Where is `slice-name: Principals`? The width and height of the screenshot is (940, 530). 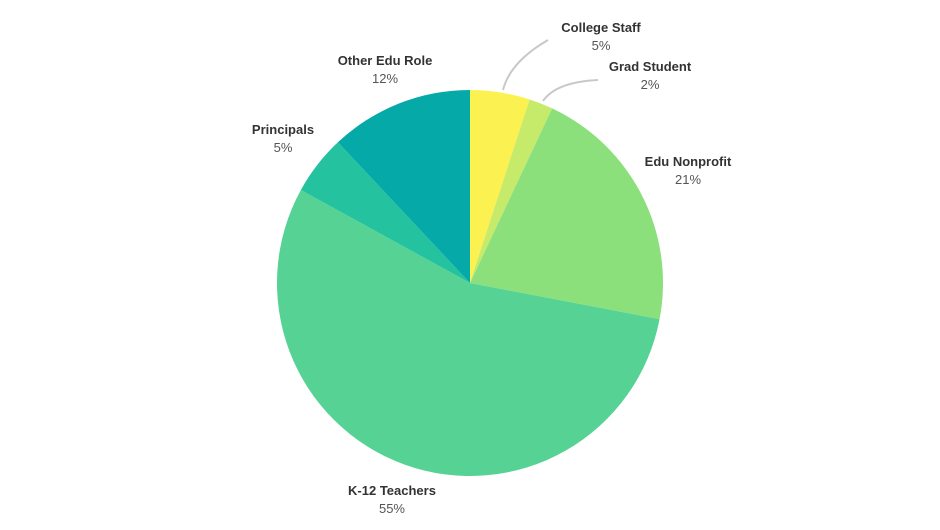
slice-name: Principals is located at coordinates (283, 129).